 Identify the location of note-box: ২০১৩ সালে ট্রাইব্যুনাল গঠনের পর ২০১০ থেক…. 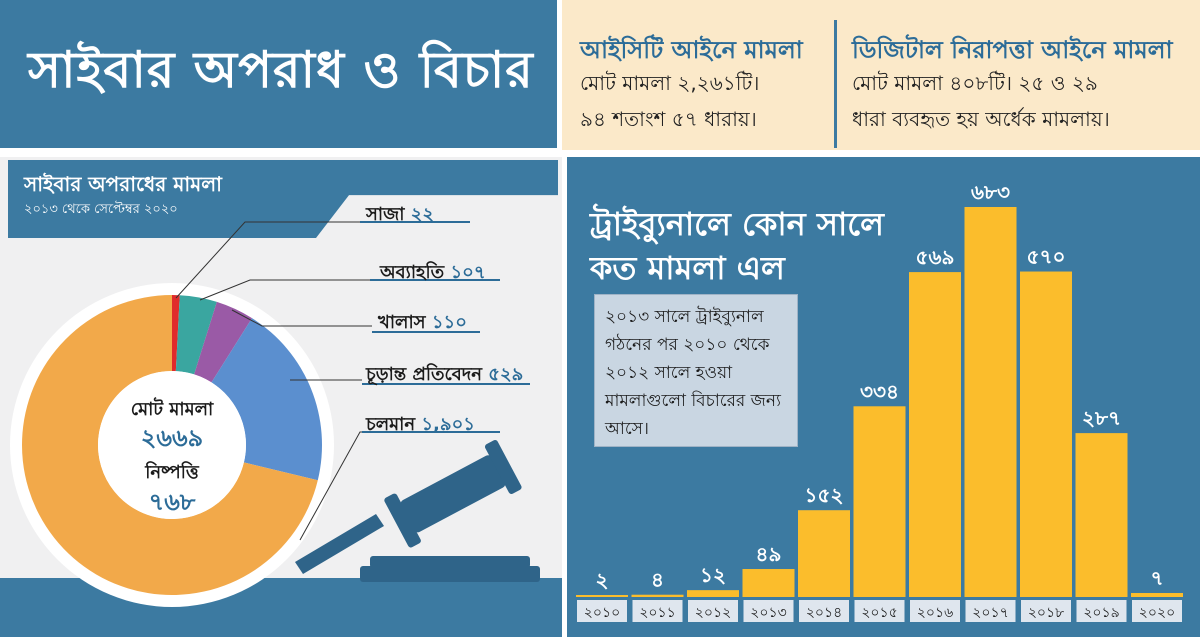
(696, 370).